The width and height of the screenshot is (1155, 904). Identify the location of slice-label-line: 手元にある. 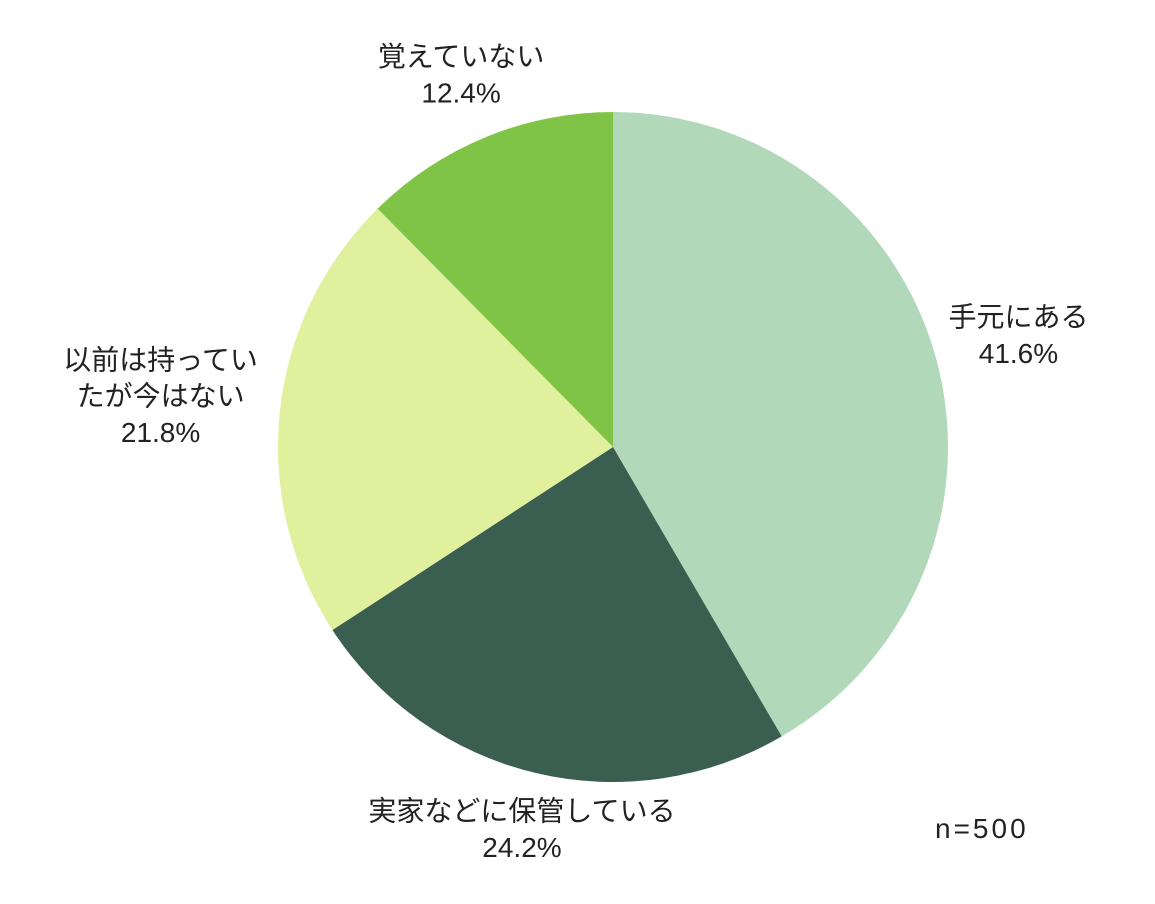
(1018, 317).